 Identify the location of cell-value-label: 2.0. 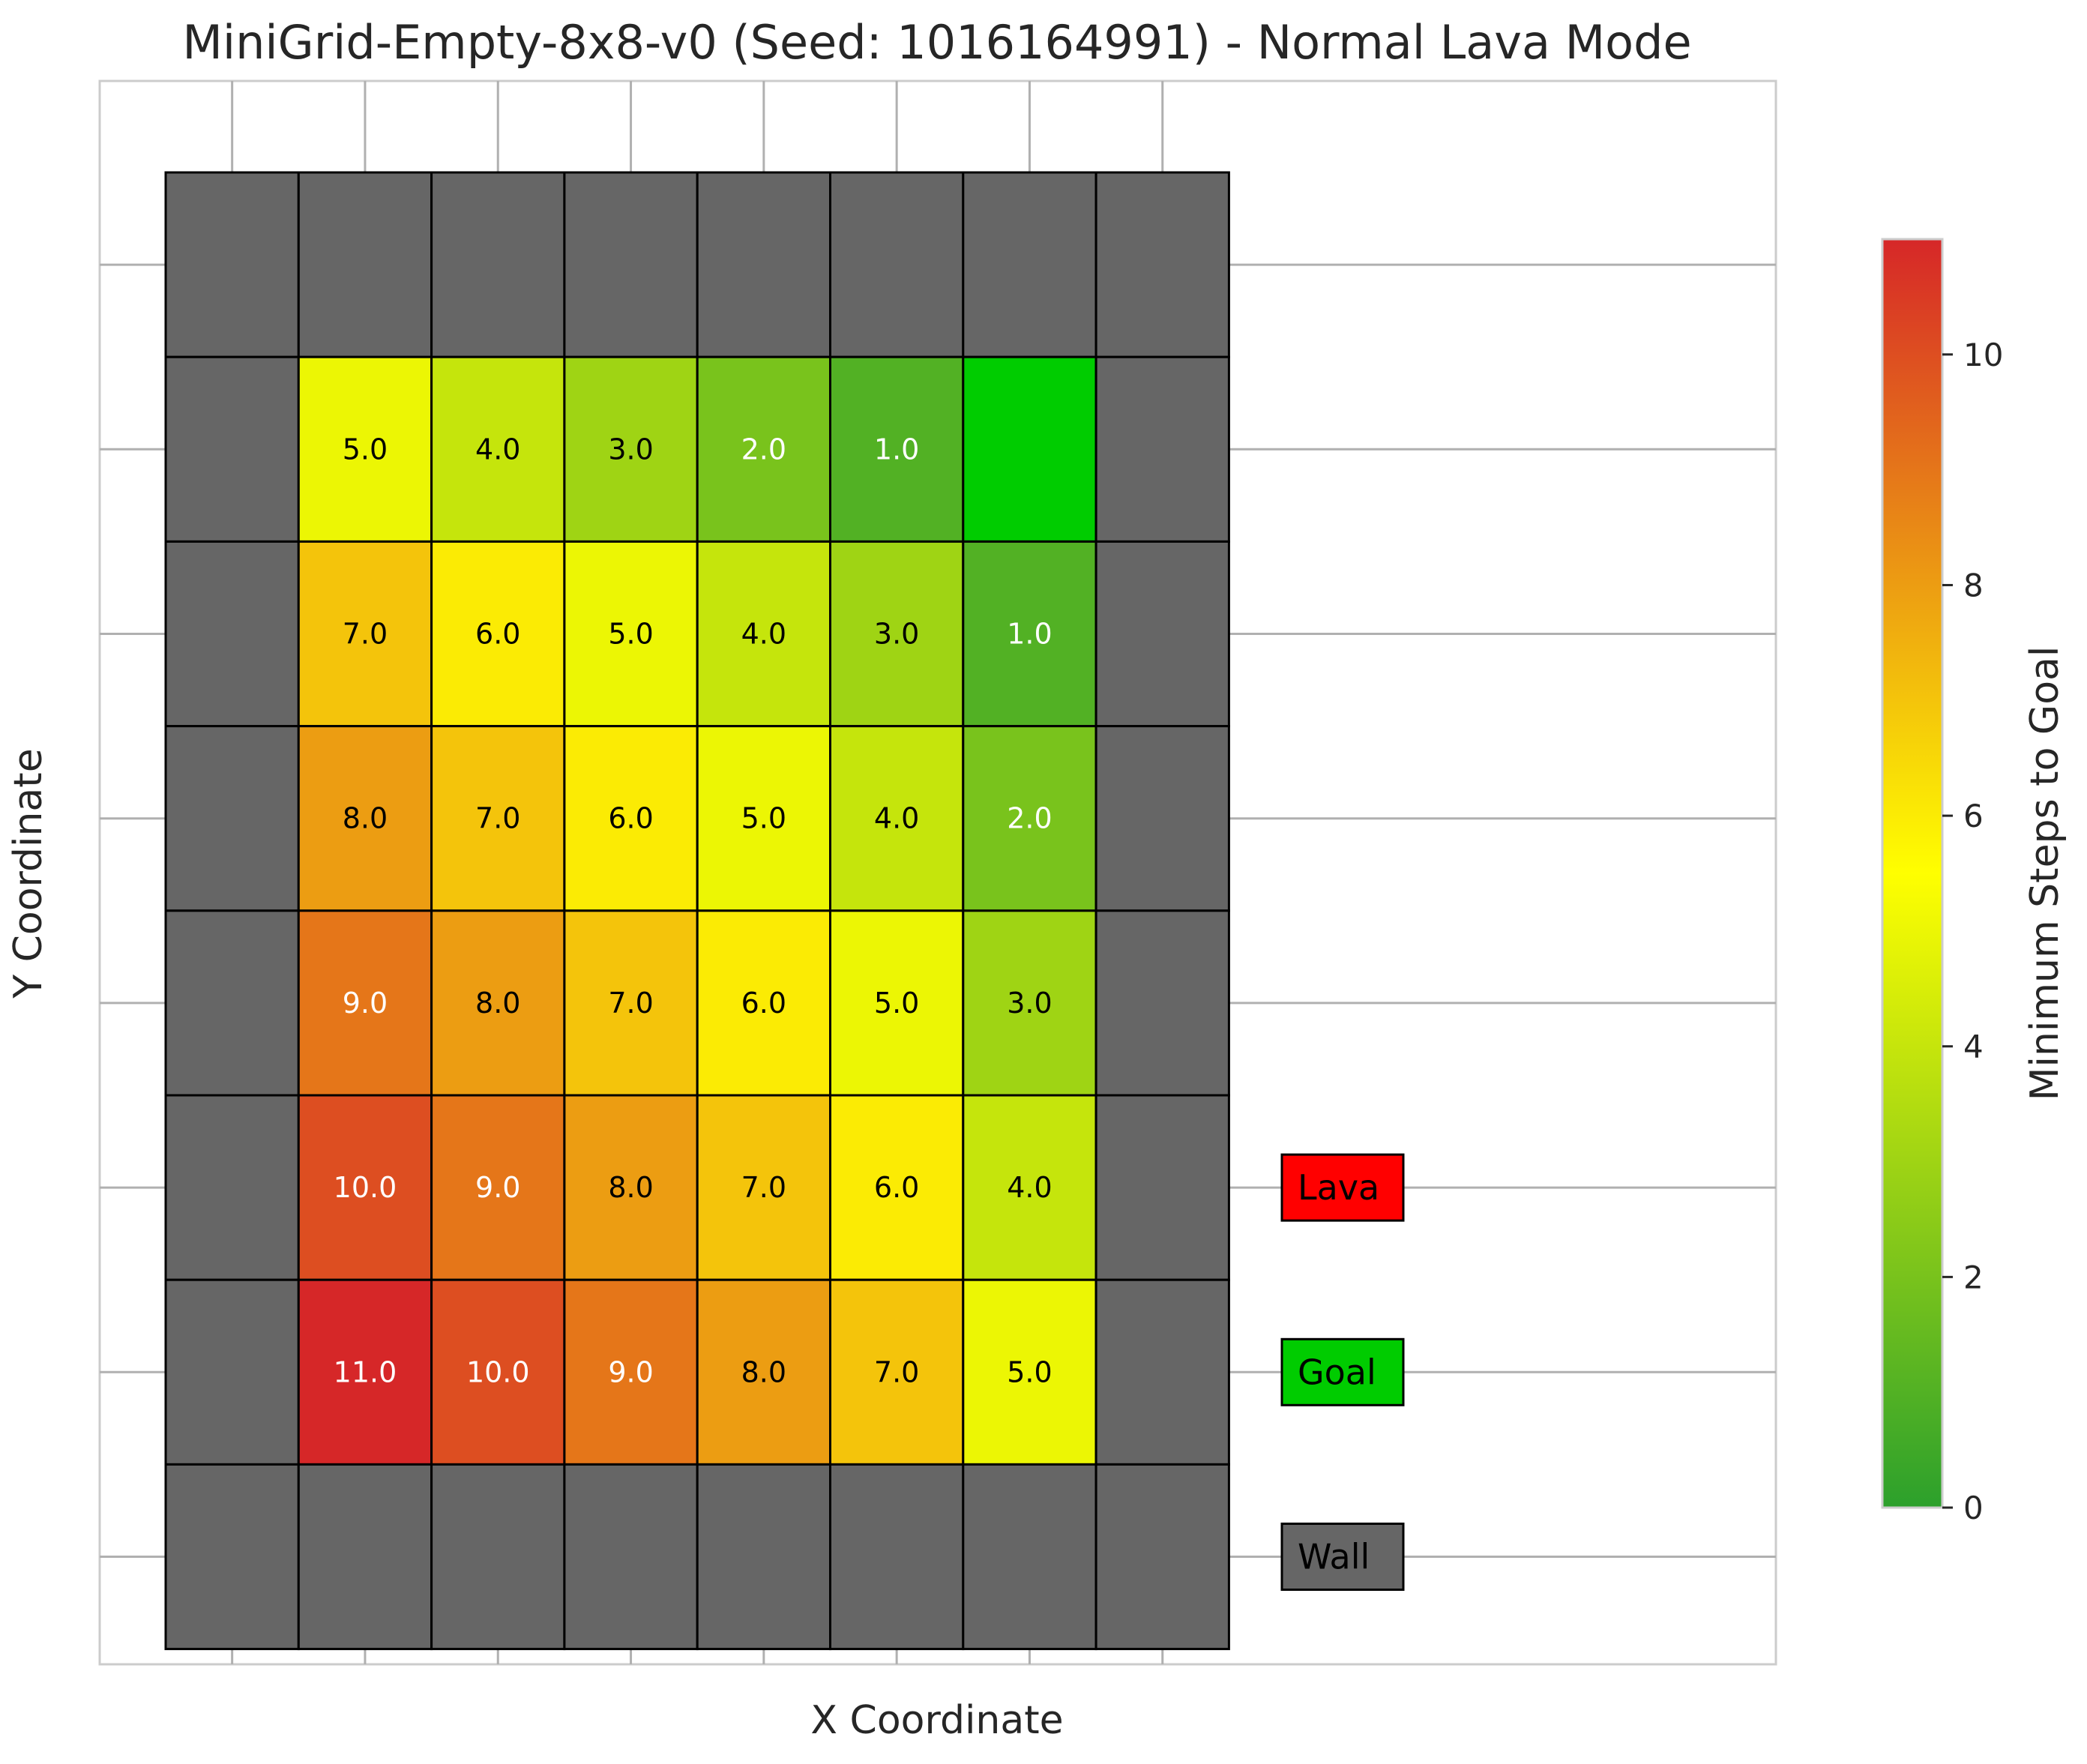
(763, 450).